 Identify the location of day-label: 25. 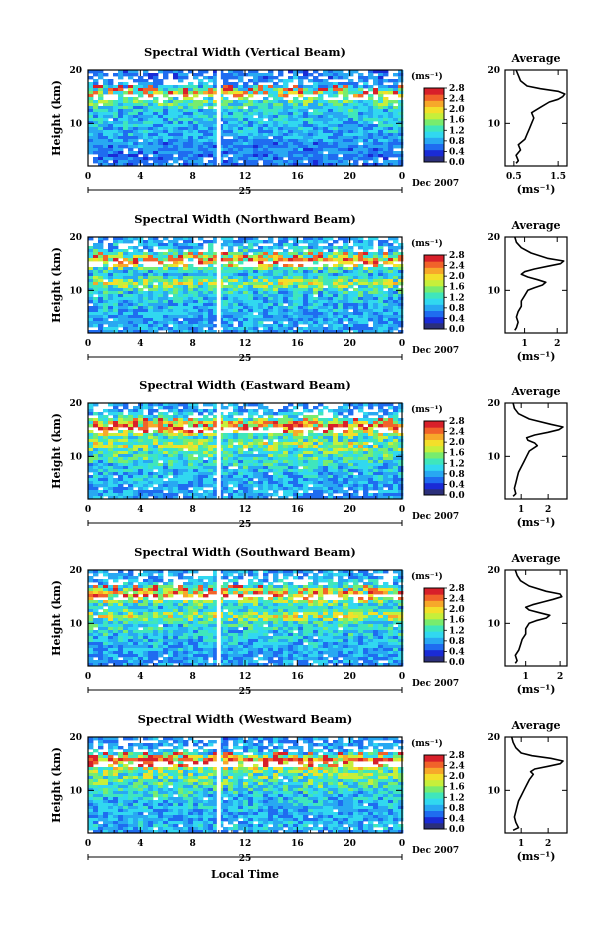
(245, 359).